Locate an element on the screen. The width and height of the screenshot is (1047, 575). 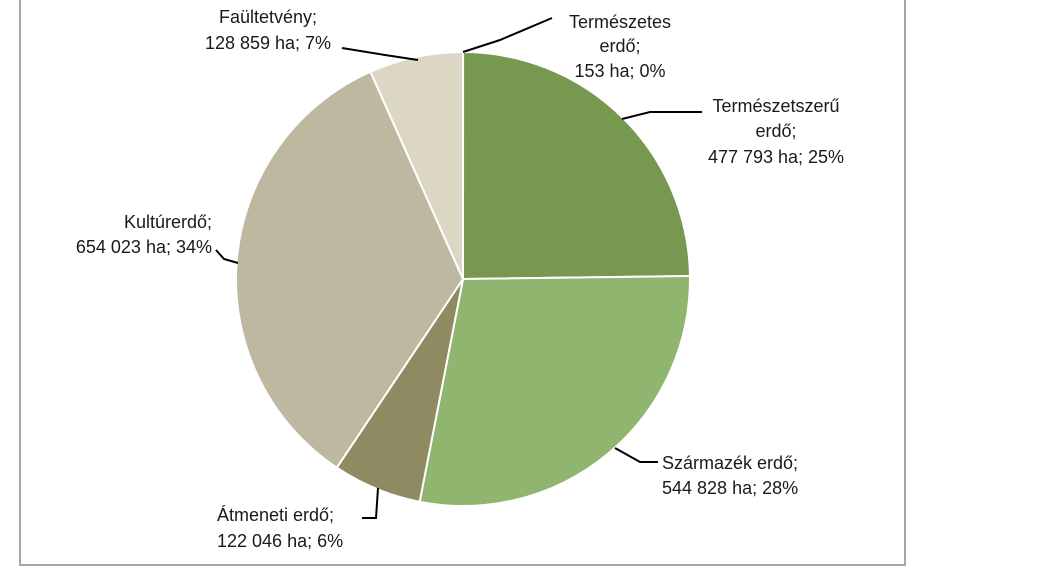
slice-label-2: Természetszerű erdő; 477 793 ha; 25% is located at coordinates (776, 131).